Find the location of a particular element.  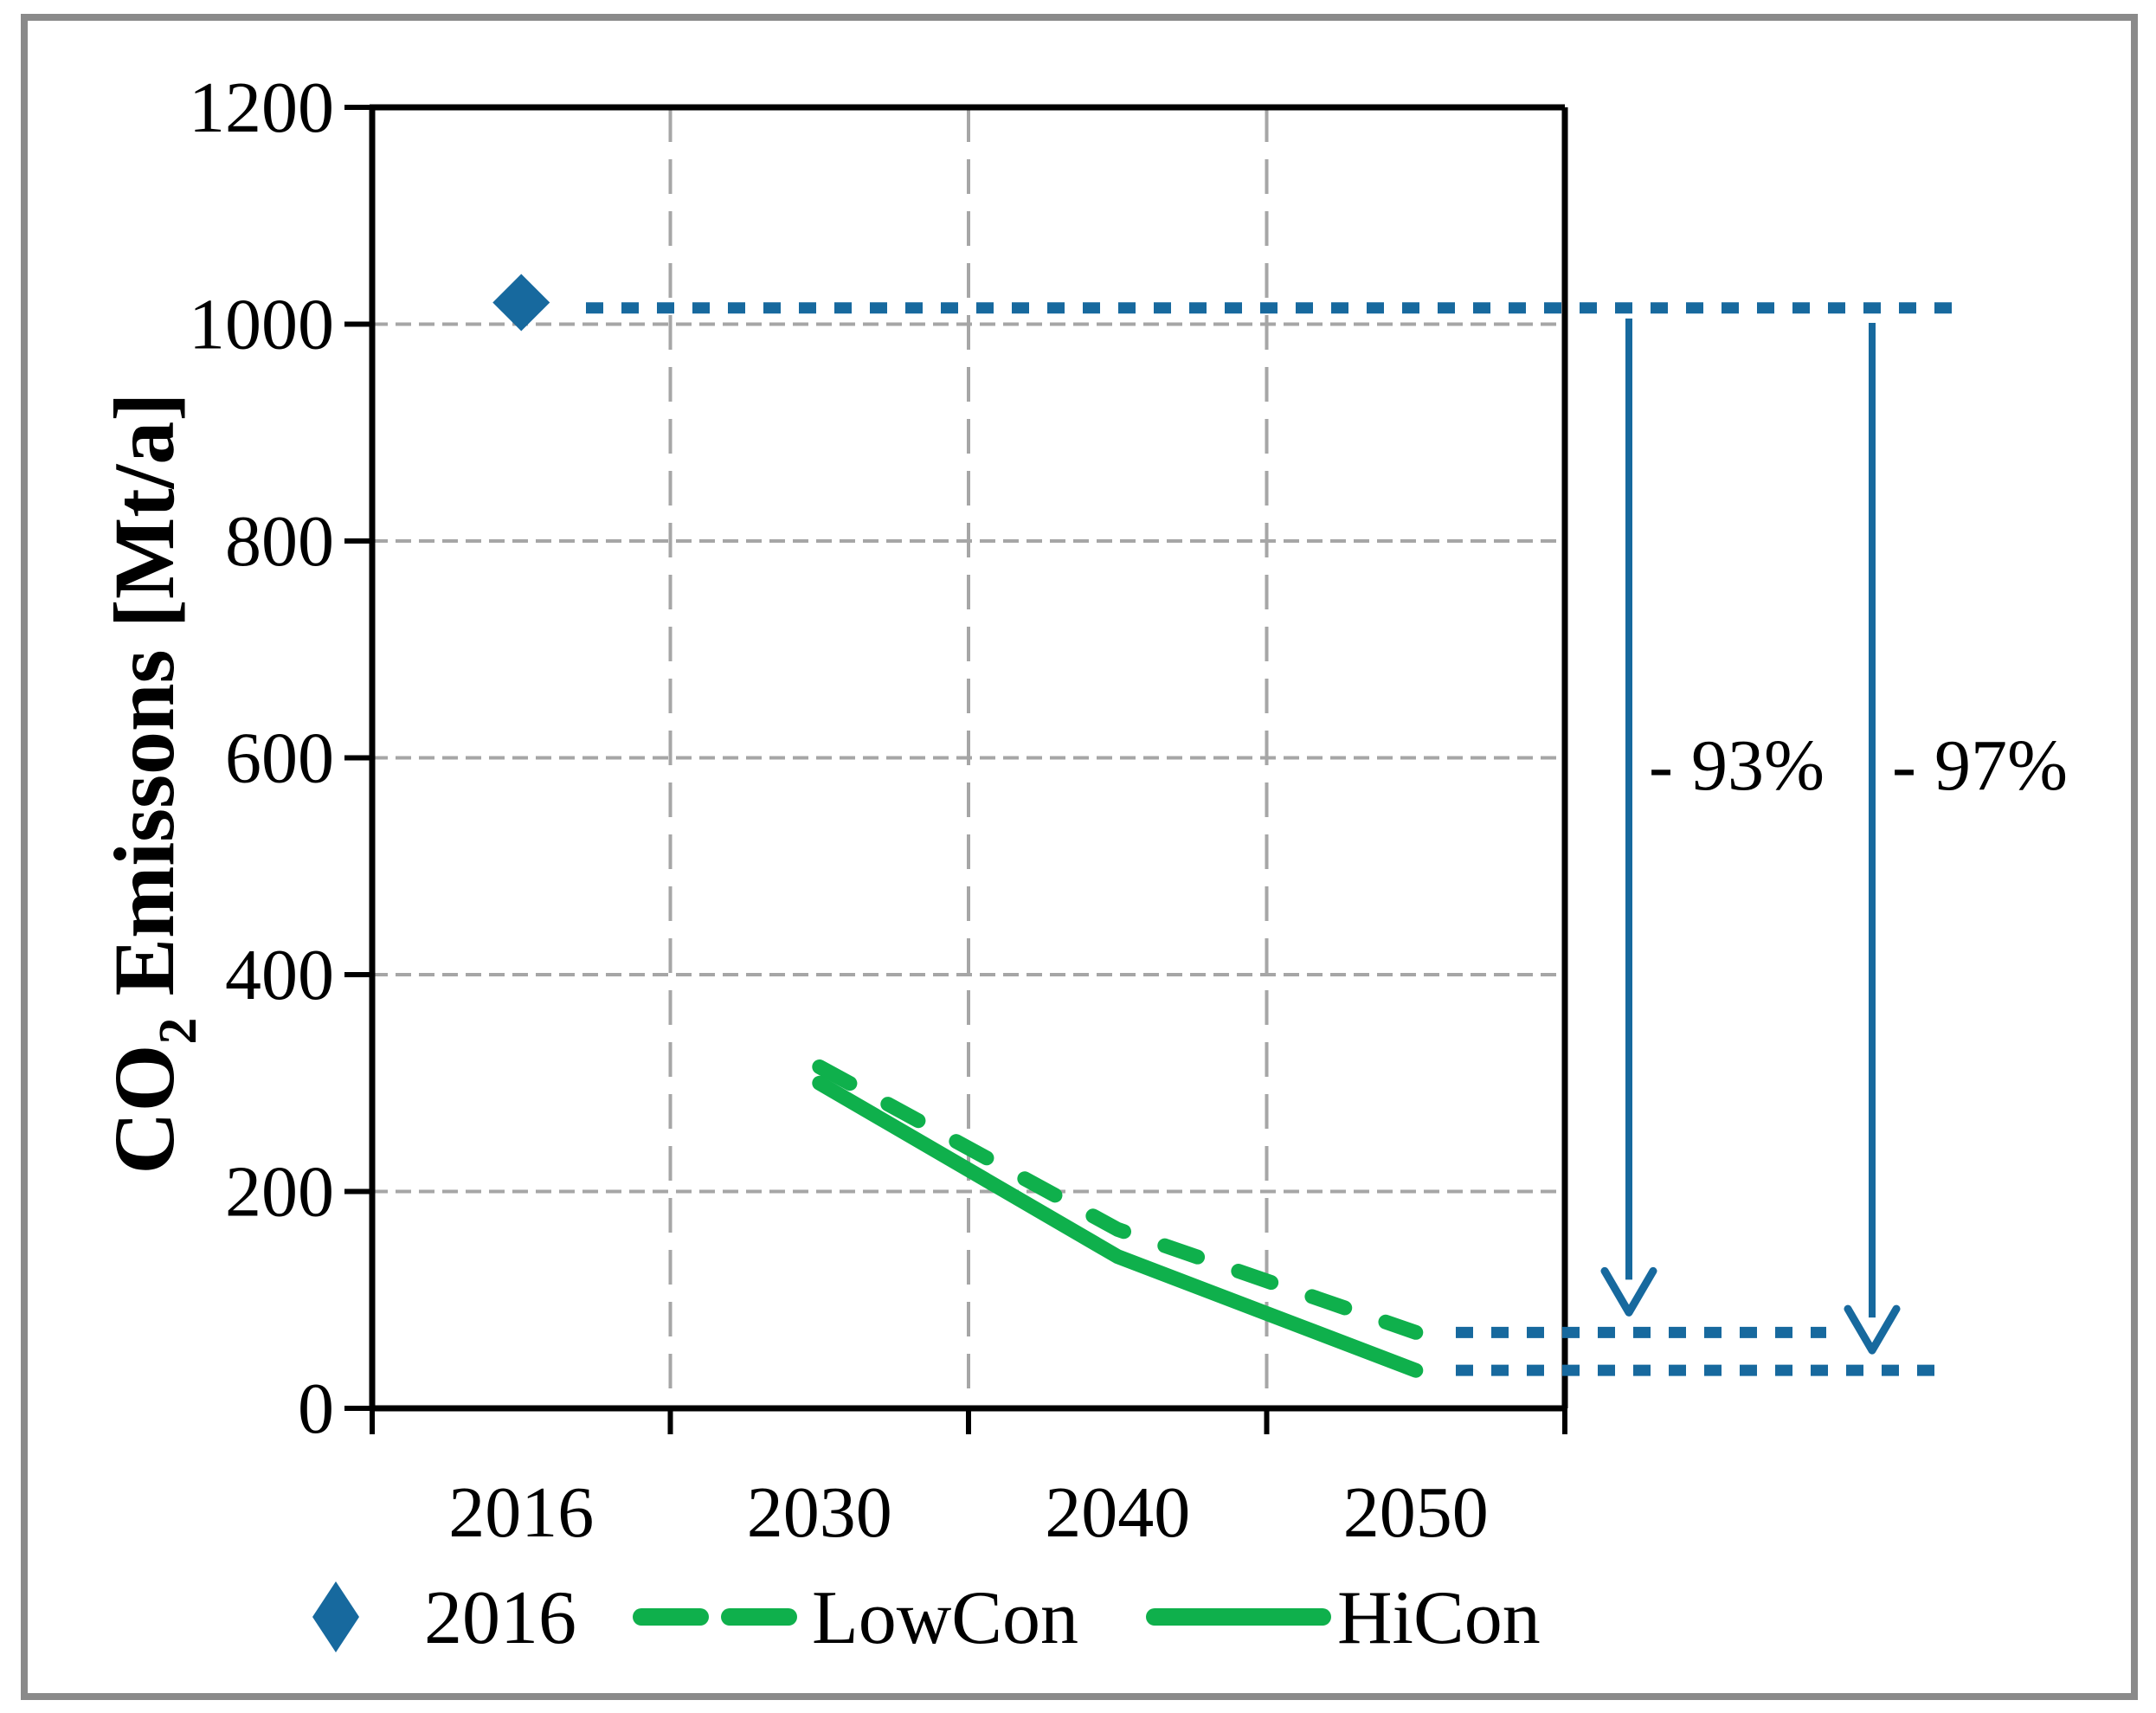

y-tick-label-1200: 1200 is located at coordinates (261, 108).